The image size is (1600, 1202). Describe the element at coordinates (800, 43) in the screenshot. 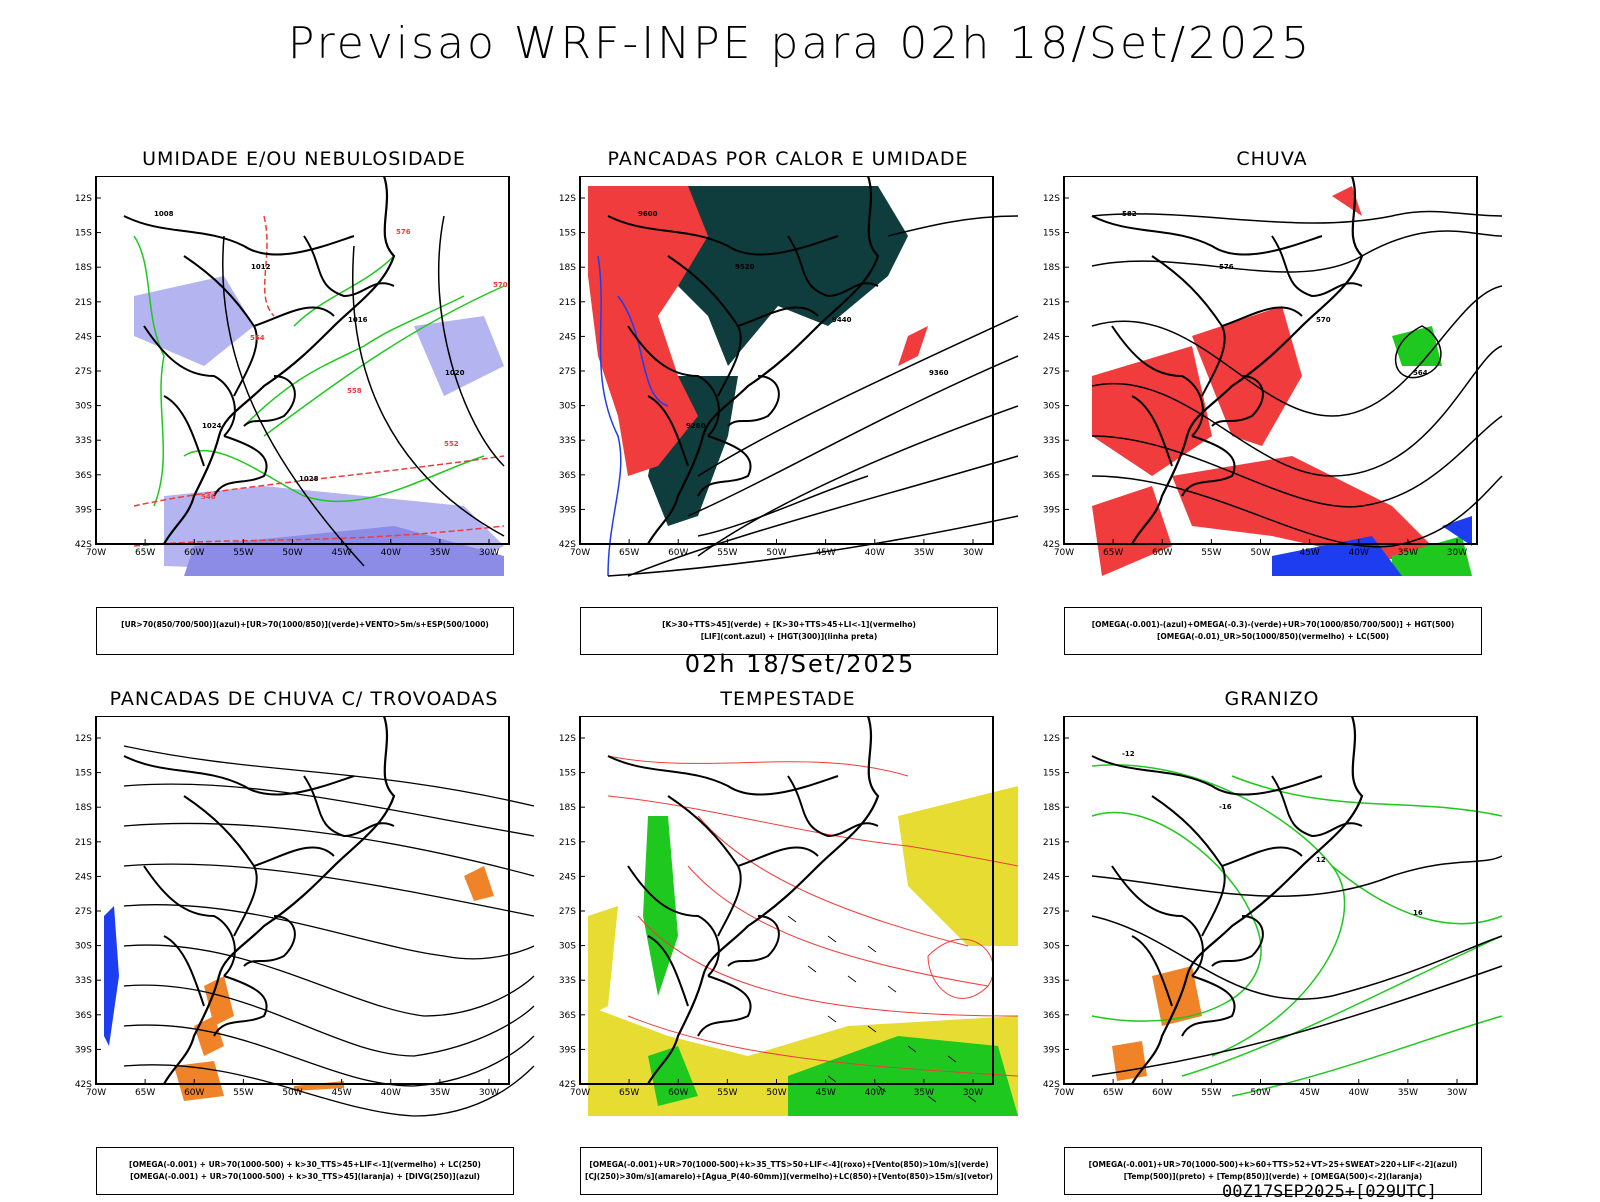

I see `main-title: Previsao WRF-INPE para 02h 18/Set/2025` at that location.